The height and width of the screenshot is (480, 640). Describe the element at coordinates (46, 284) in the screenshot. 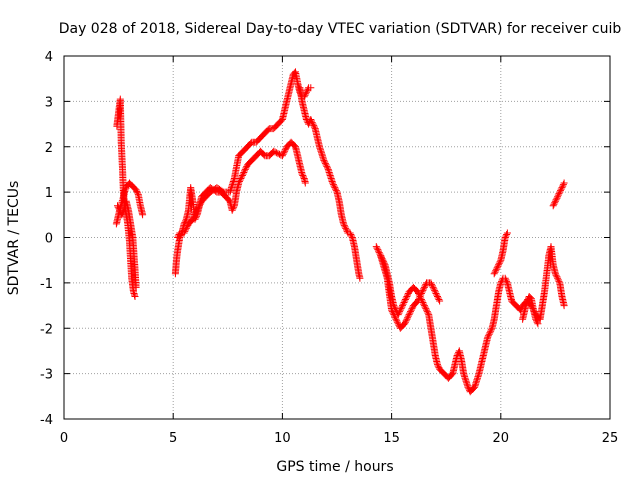

I see `y-tick-label: -1` at that location.